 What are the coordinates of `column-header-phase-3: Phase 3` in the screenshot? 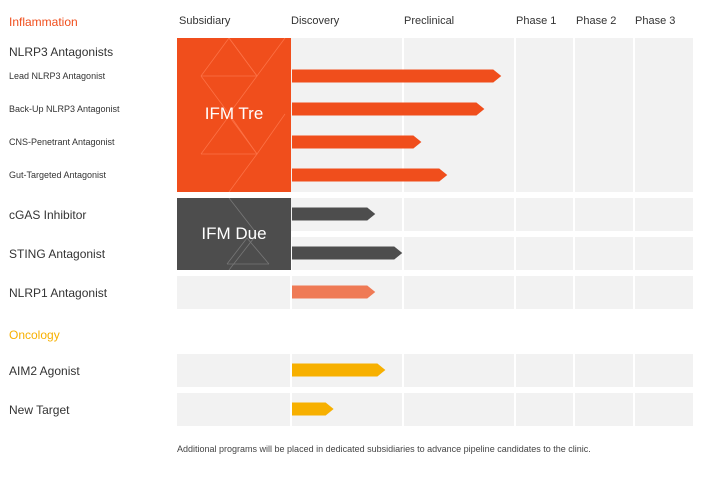 It's located at (655, 21).